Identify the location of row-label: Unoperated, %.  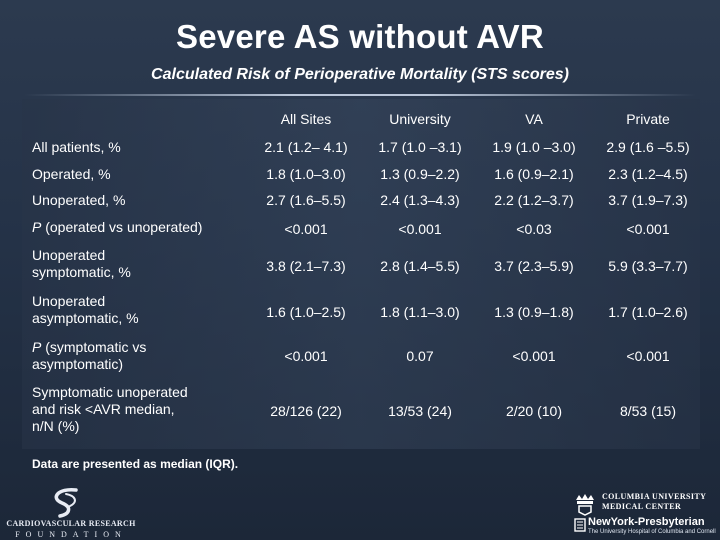
(79, 200).